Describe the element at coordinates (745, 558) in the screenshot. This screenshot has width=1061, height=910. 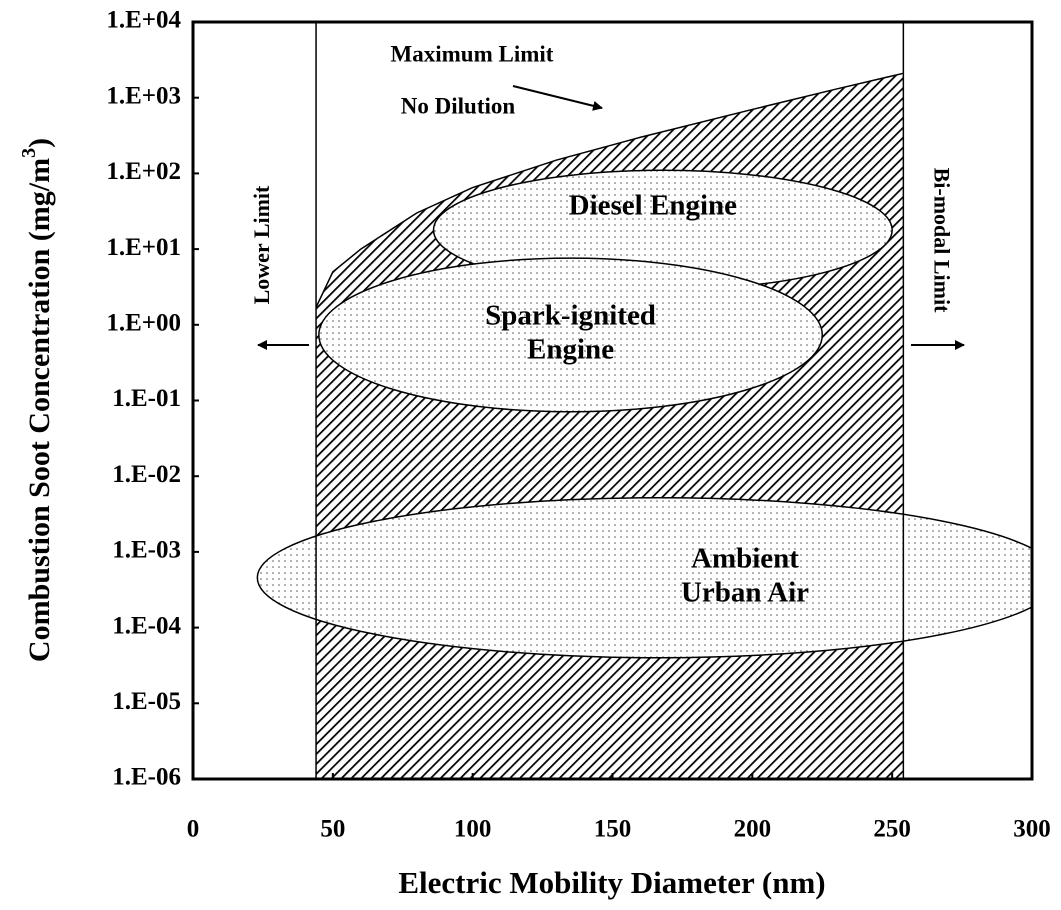
I see `ellipse-label: Ambient` at that location.